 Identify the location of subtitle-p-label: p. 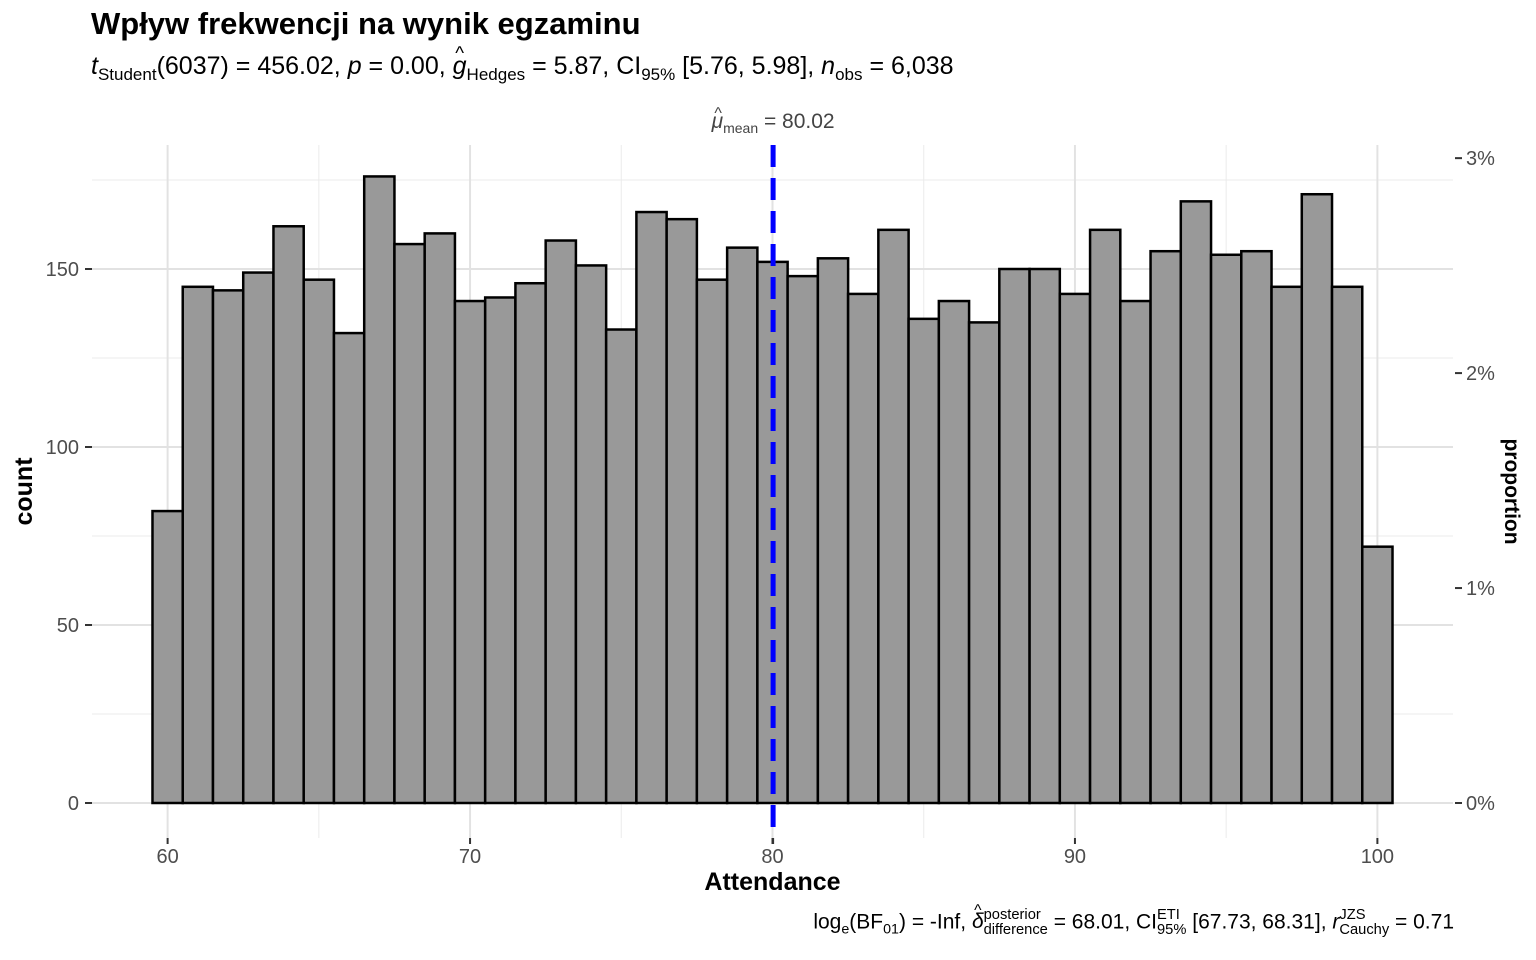
(354, 66).